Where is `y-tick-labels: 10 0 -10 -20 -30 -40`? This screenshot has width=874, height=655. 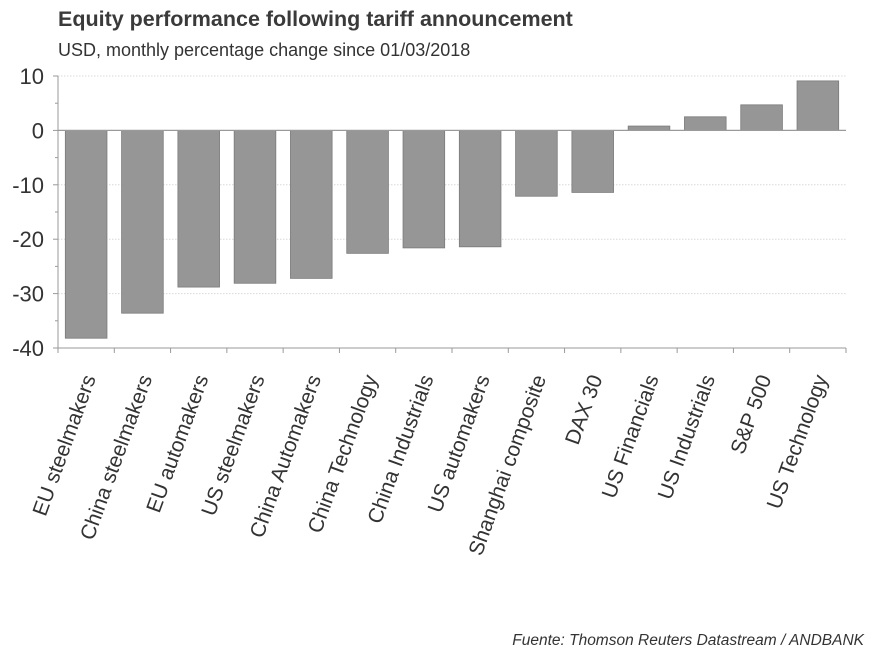
y-tick-labels: 10 0 -10 -20 -30 -40 is located at coordinates (28, 212).